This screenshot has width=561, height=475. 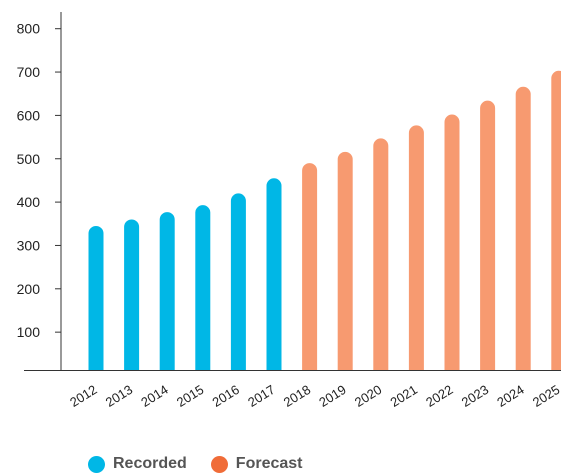 I want to click on bar-2021, so click(x=416, y=247).